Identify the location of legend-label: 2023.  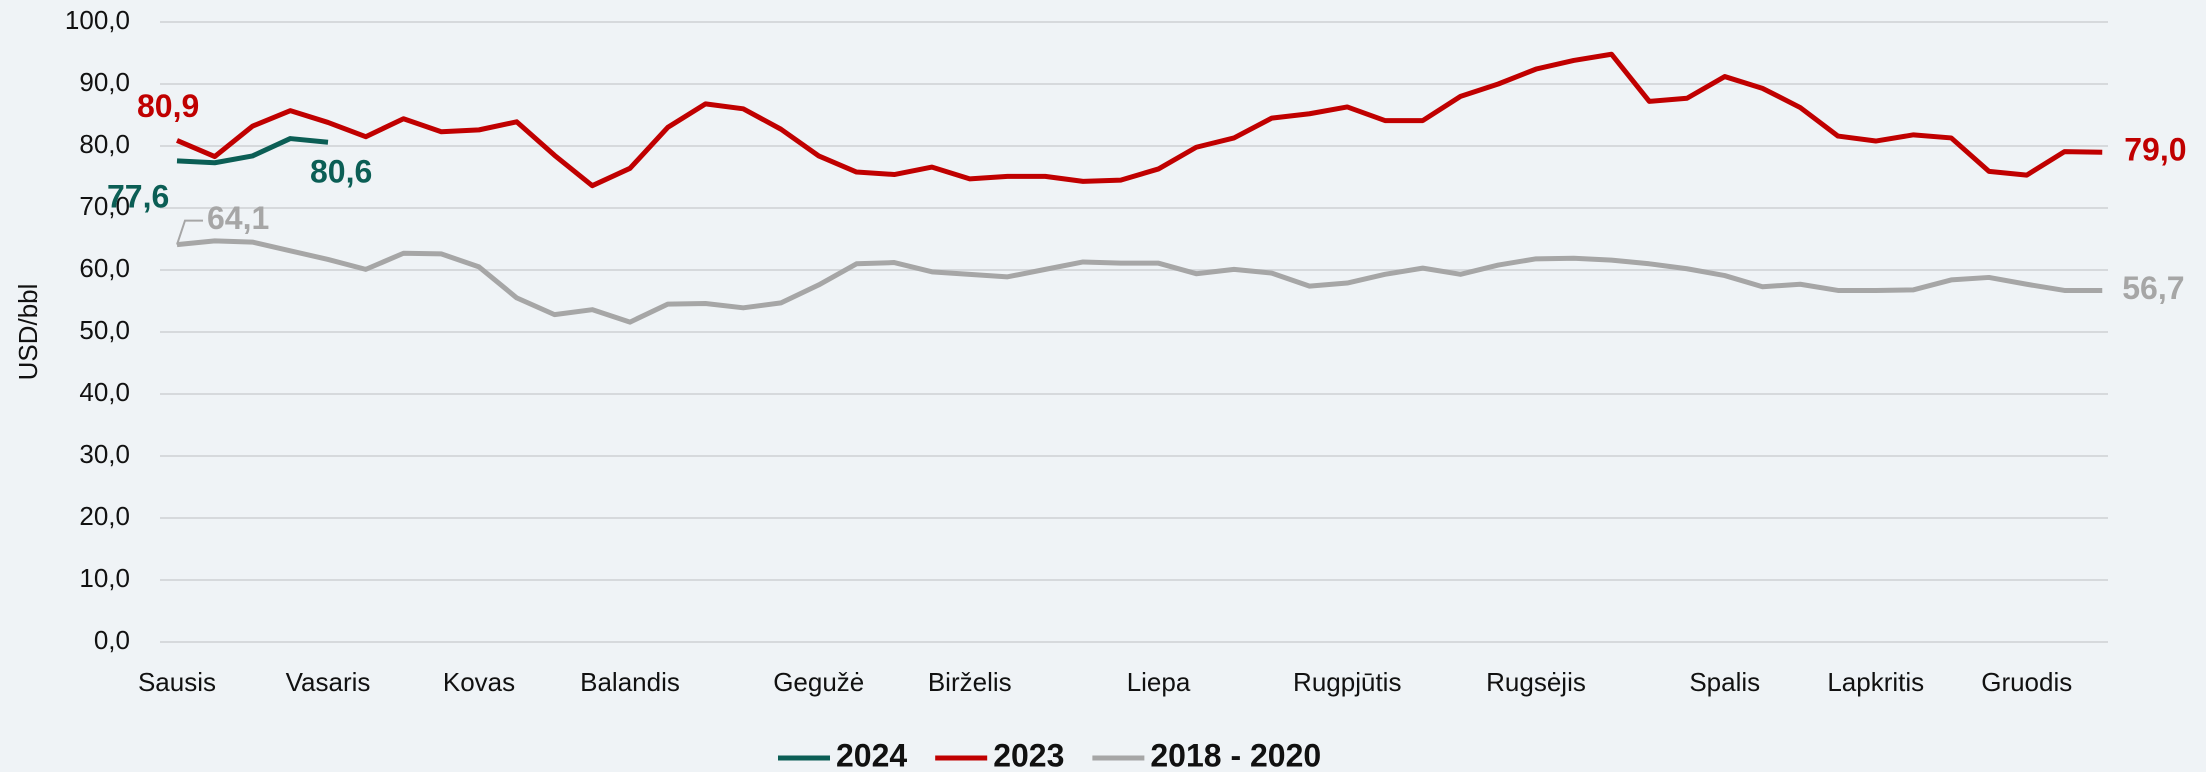
(1028, 754).